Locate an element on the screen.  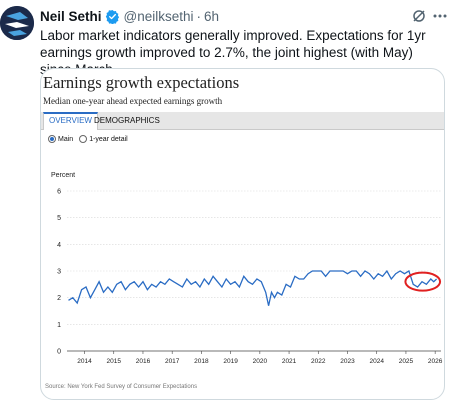
x-tick-label: 2018 is located at coordinates (201, 361).